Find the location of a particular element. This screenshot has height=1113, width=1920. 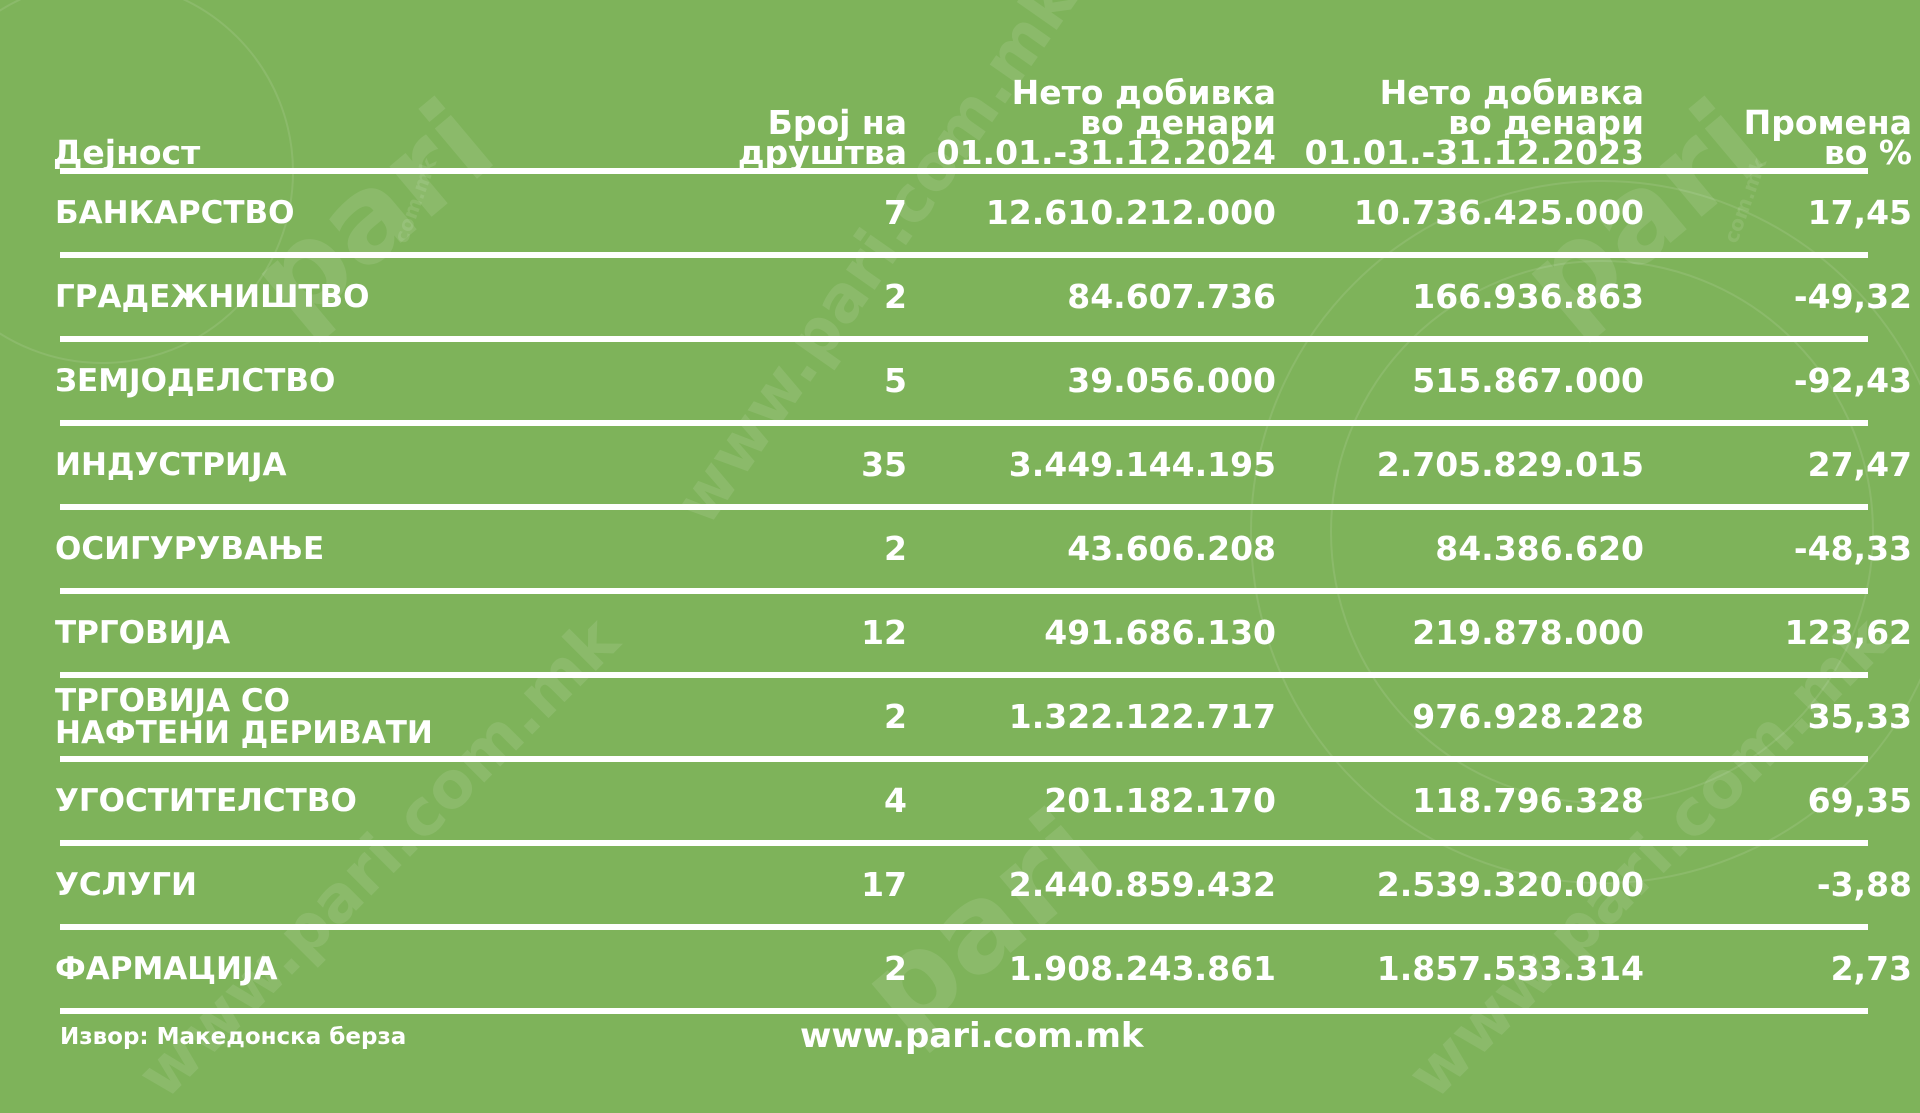

count-cell: 7 is located at coordinates (895, 212).